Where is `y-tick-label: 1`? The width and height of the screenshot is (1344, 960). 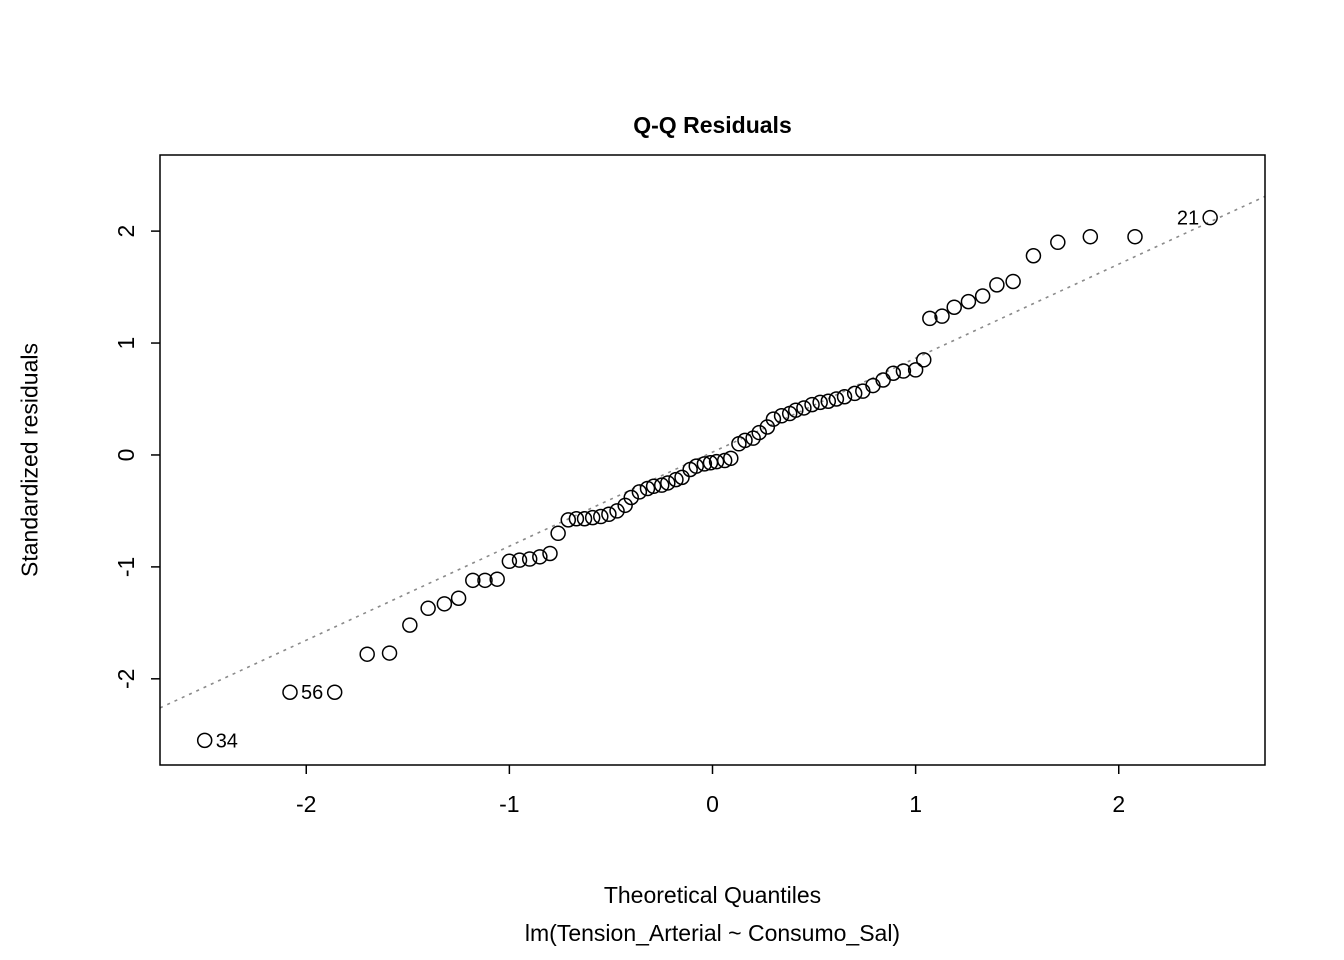 y-tick-label: 1 is located at coordinates (126, 343).